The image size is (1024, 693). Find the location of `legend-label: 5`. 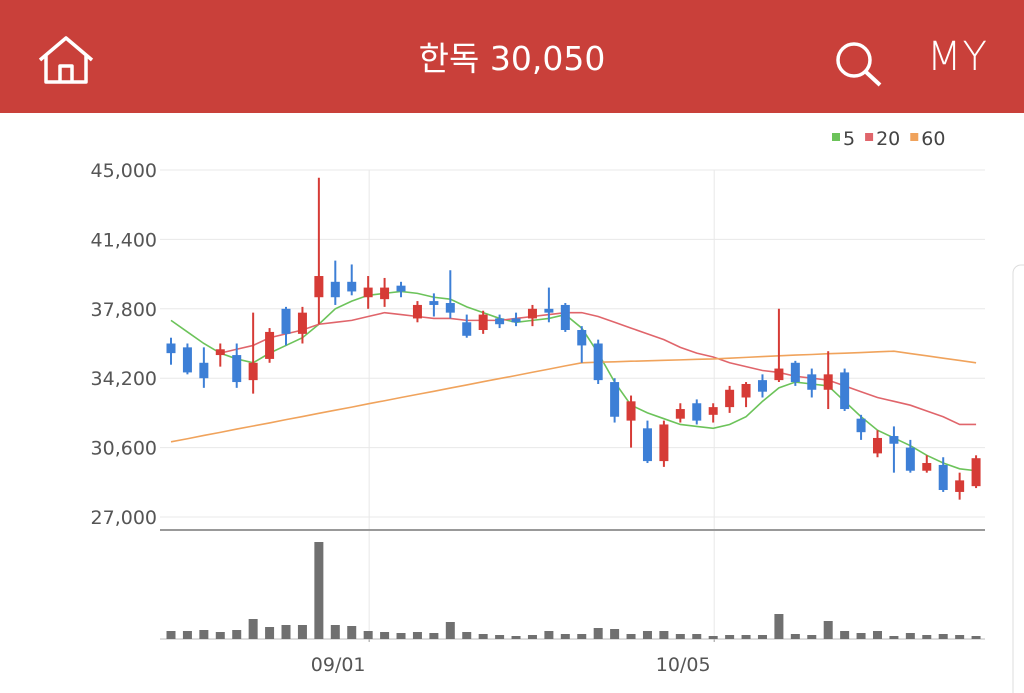

legend-label: 5 is located at coordinates (849, 139).